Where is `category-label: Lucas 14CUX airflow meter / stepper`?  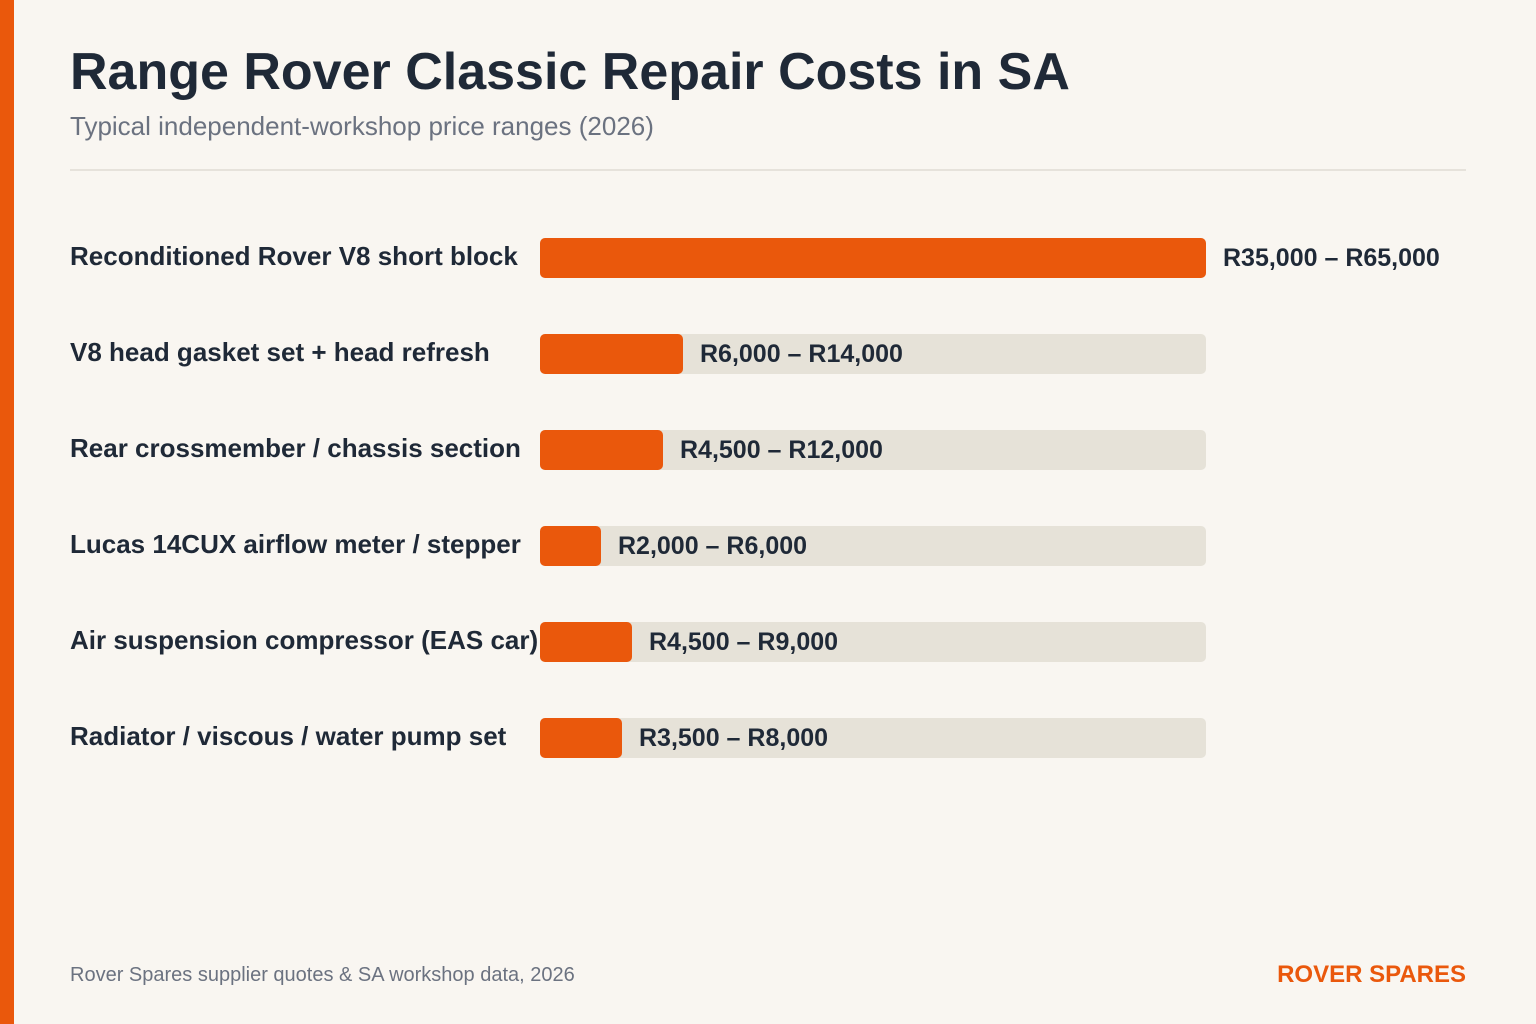 category-label: Lucas 14CUX airflow meter / stepper is located at coordinates (295, 544).